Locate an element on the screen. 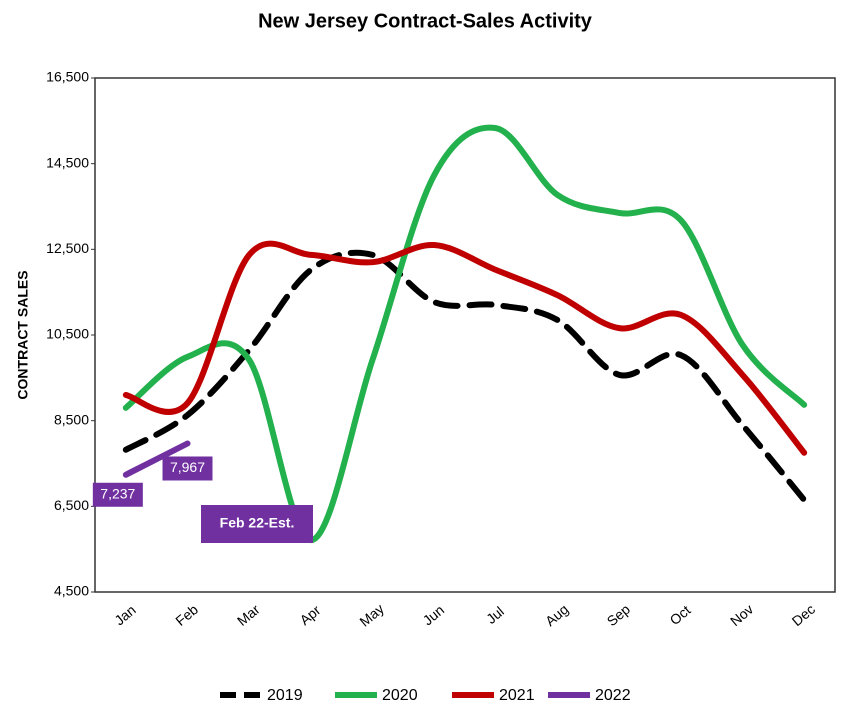 Image resolution: width=851 pixels, height=711 pixels. y-tick-label: 16,500 is located at coordinates (67, 77).